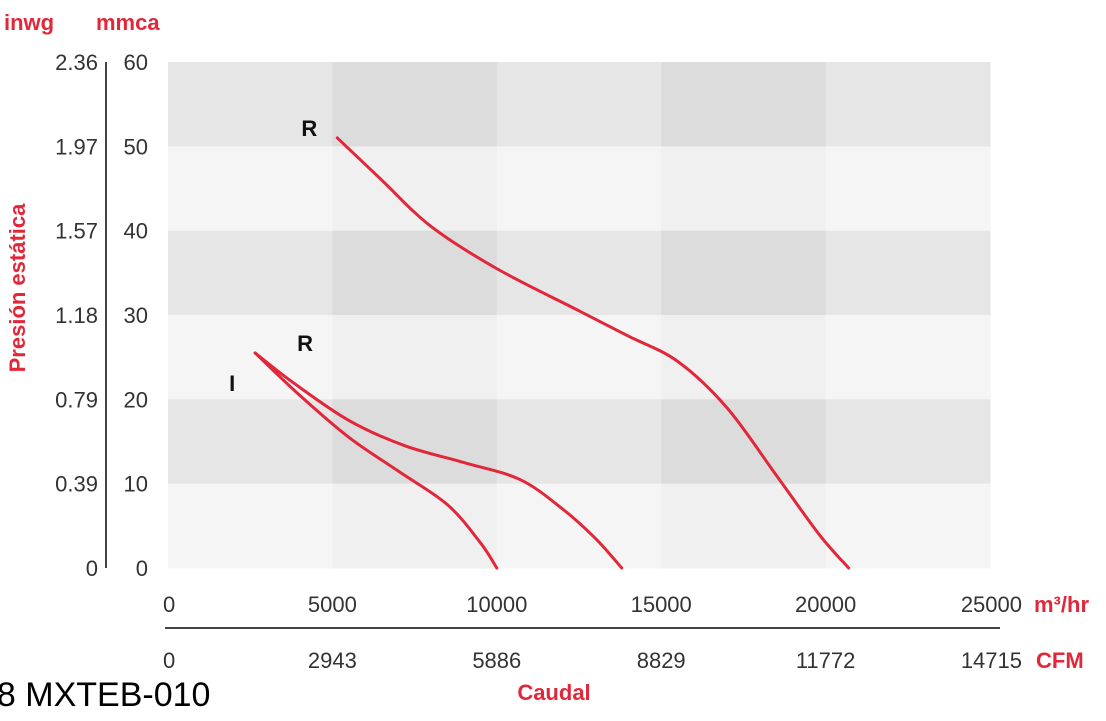  Describe the element at coordinates (332, 604) in the screenshot. I see `x-tick-label: 5000` at that location.